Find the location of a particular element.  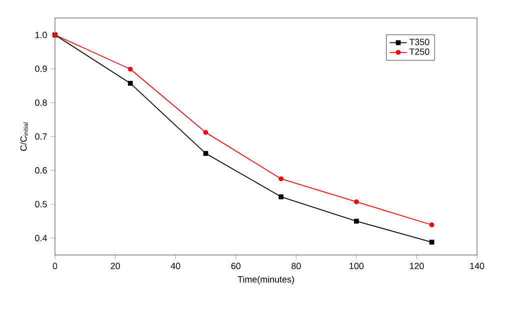

y-axis-title: C/C$_{initial}$ is located at coordinates (24, 136).